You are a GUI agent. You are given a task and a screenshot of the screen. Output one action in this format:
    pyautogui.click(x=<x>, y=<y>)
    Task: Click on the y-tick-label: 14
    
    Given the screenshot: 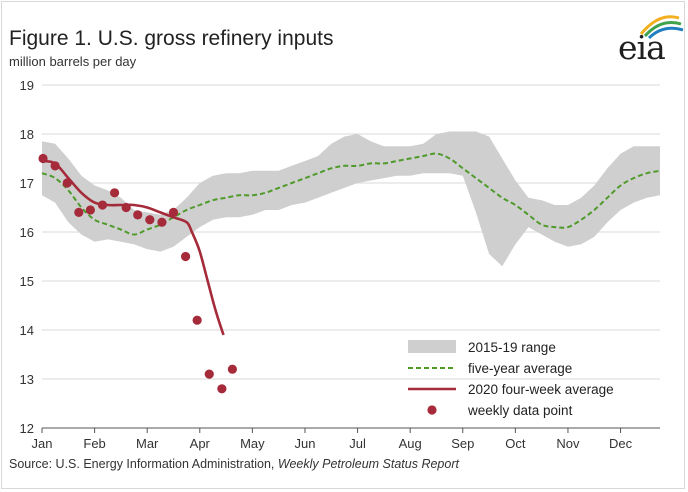 What is the action you would take?
    pyautogui.click(x=27, y=330)
    